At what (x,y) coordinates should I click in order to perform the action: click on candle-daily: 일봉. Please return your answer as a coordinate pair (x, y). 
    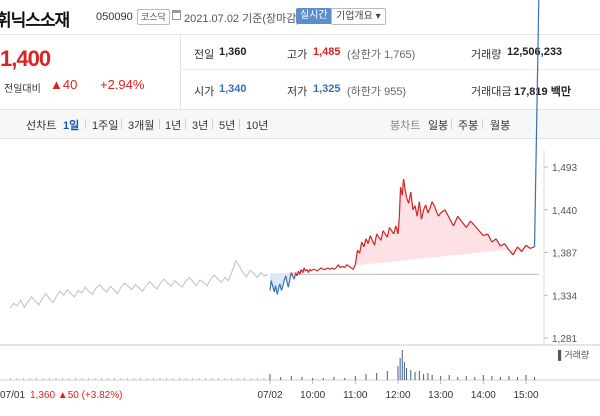
    Looking at the image, I should click on (438, 126).